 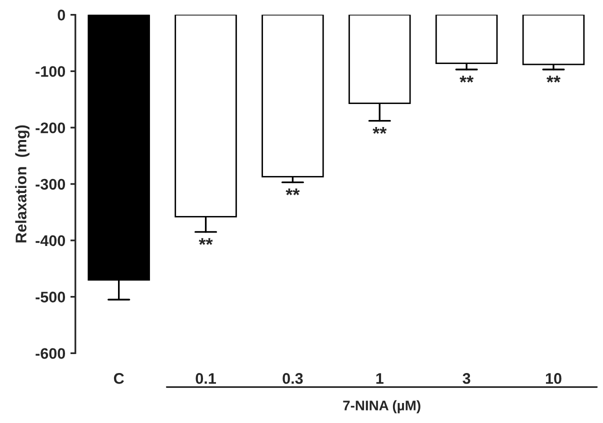 What do you see at coordinates (22, 183) in the screenshot?
I see `y-axis-title: Relaxation (mg)` at bounding box center [22, 183].